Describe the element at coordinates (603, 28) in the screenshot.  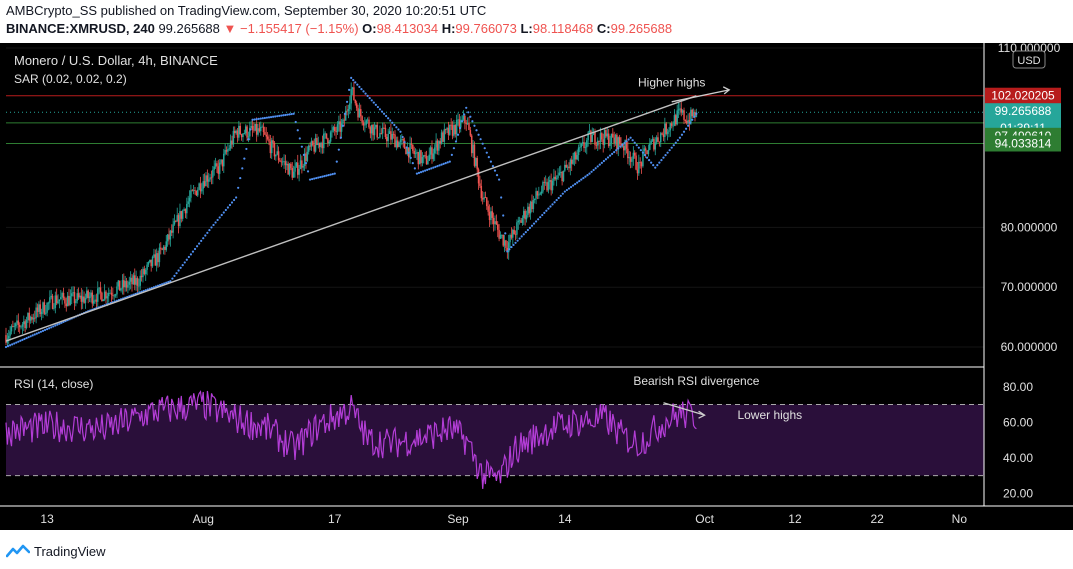
I see `close-label: C:` at that location.